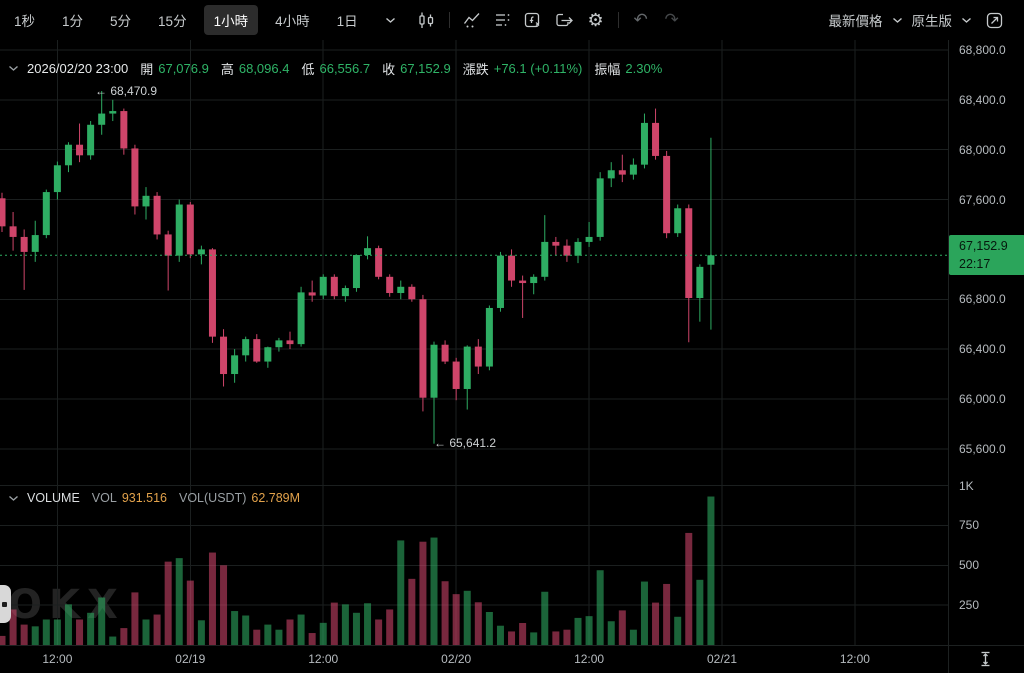 Image resolution: width=1024 pixels, height=673 pixels. What do you see at coordinates (121, 21) in the screenshot?
I see `timeframe-tab-5分: 5分` at bounding box center [121, 21].